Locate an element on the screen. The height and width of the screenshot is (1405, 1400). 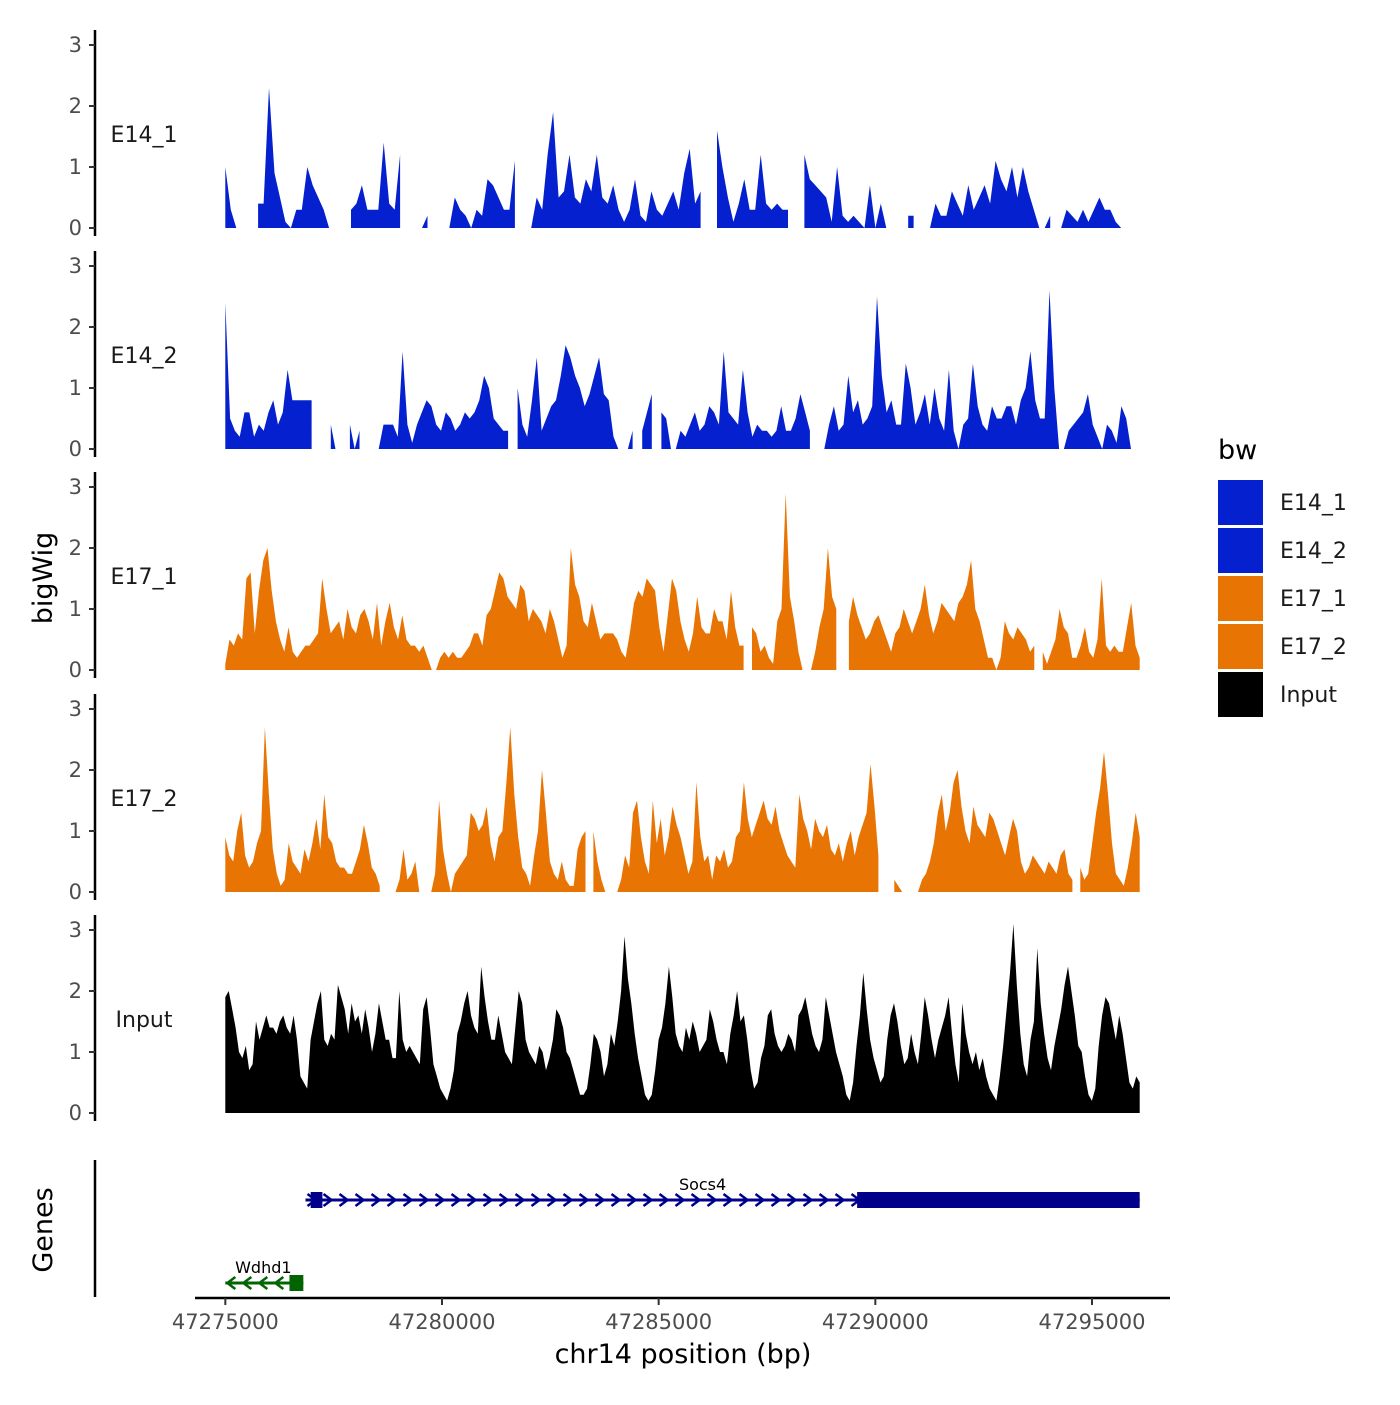
gene-wdhd1: Wdhd1 is located at coordinates (264, 1274).